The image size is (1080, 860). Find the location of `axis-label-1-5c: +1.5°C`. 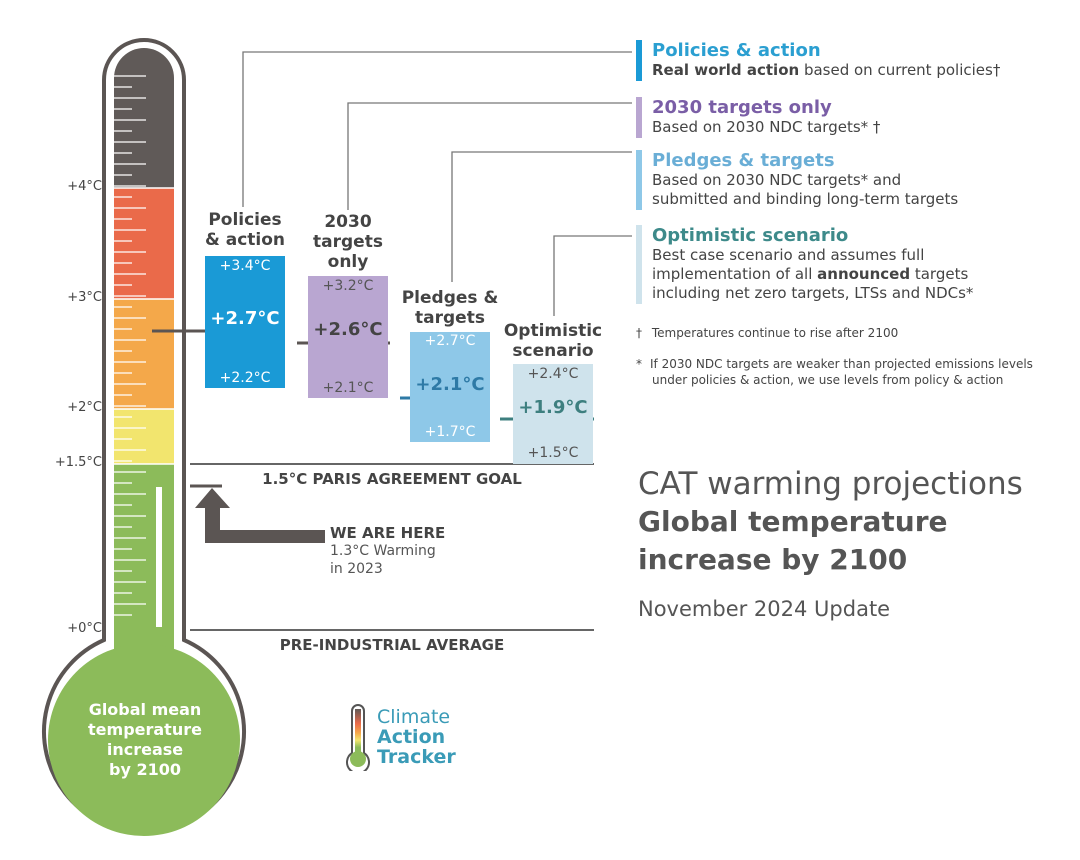

axis-label-1-5c: +1.5°C is located at coordinates (78, 462).